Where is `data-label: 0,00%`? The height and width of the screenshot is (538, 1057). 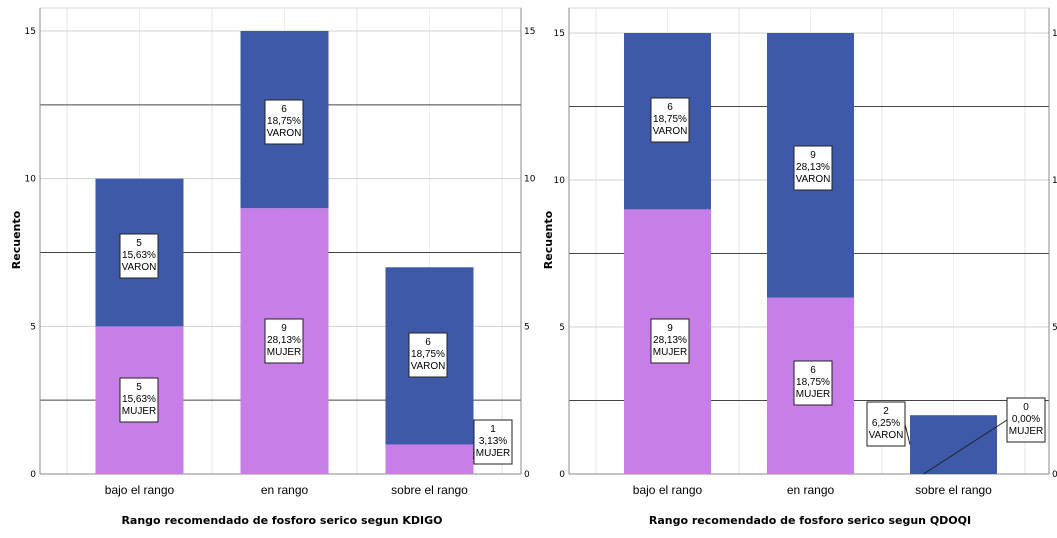
data-label: 0,00% is located at coordinates (1026, 419).